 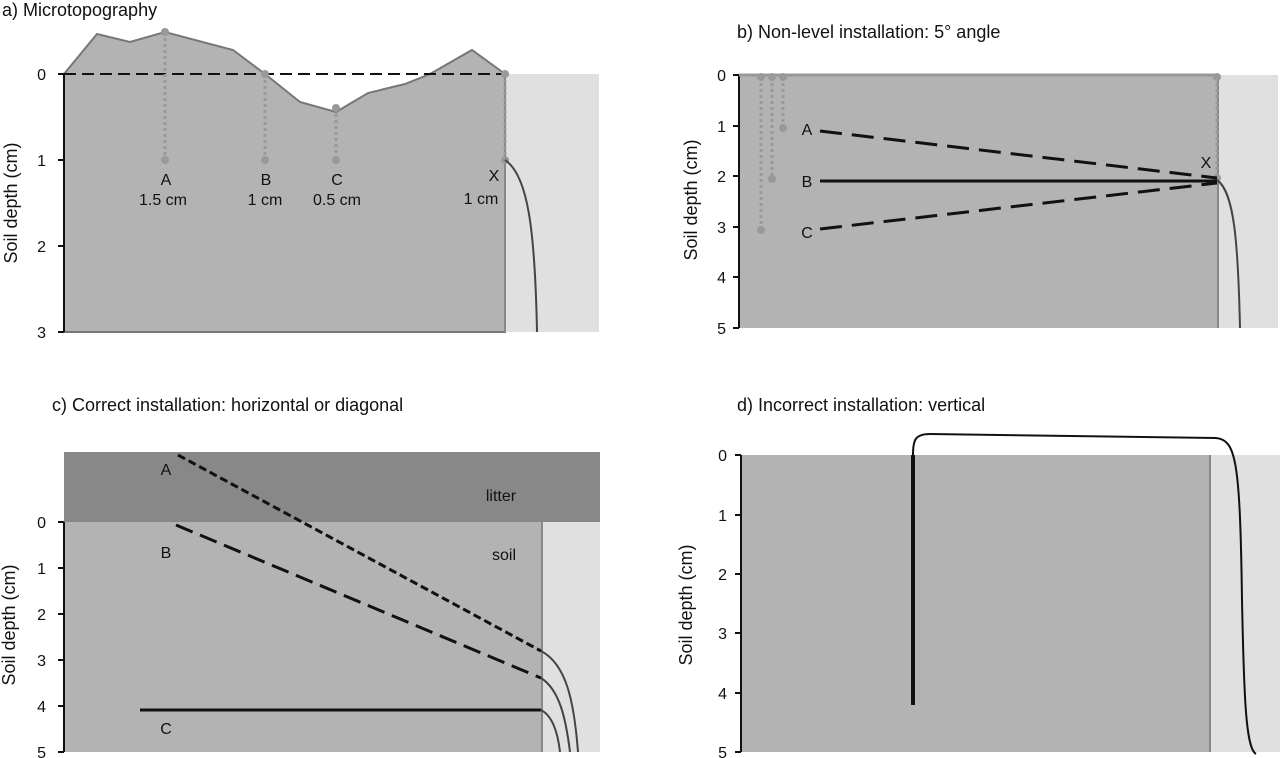 What do you see at coordinates (481, 199) in the screenshot?
I see `panel-a-value-x: 1 cm` at bounding box center [481, 199].